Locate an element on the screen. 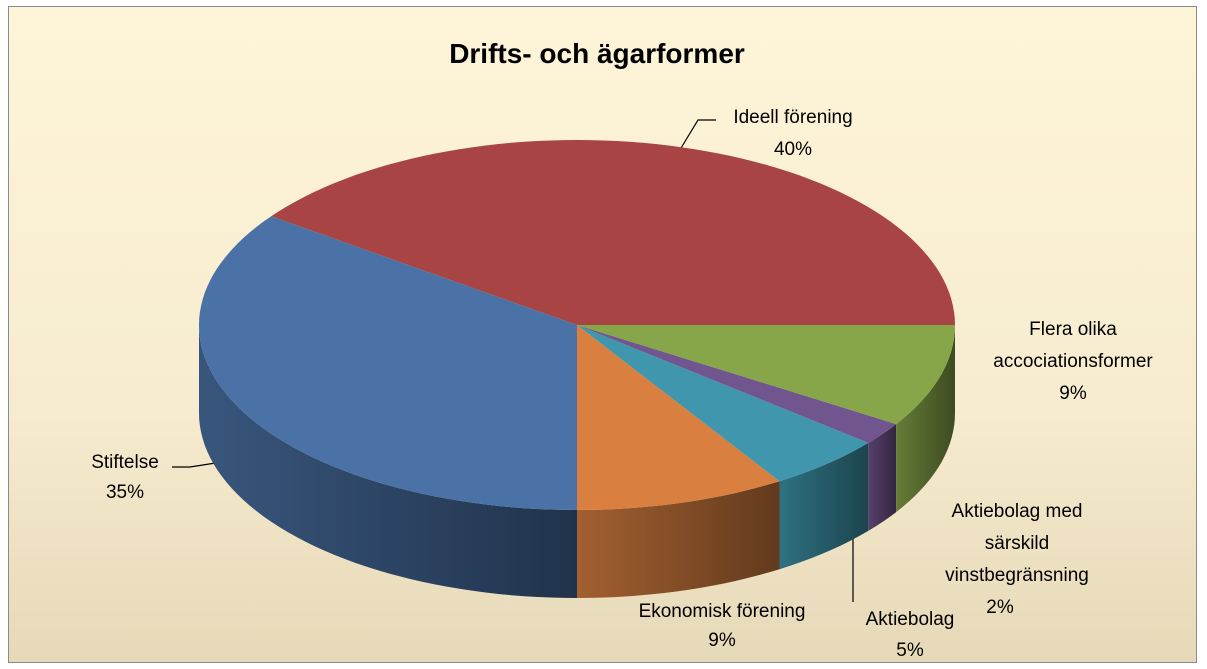  slice-label: Stiftelse is located at coordinates (125, 462).